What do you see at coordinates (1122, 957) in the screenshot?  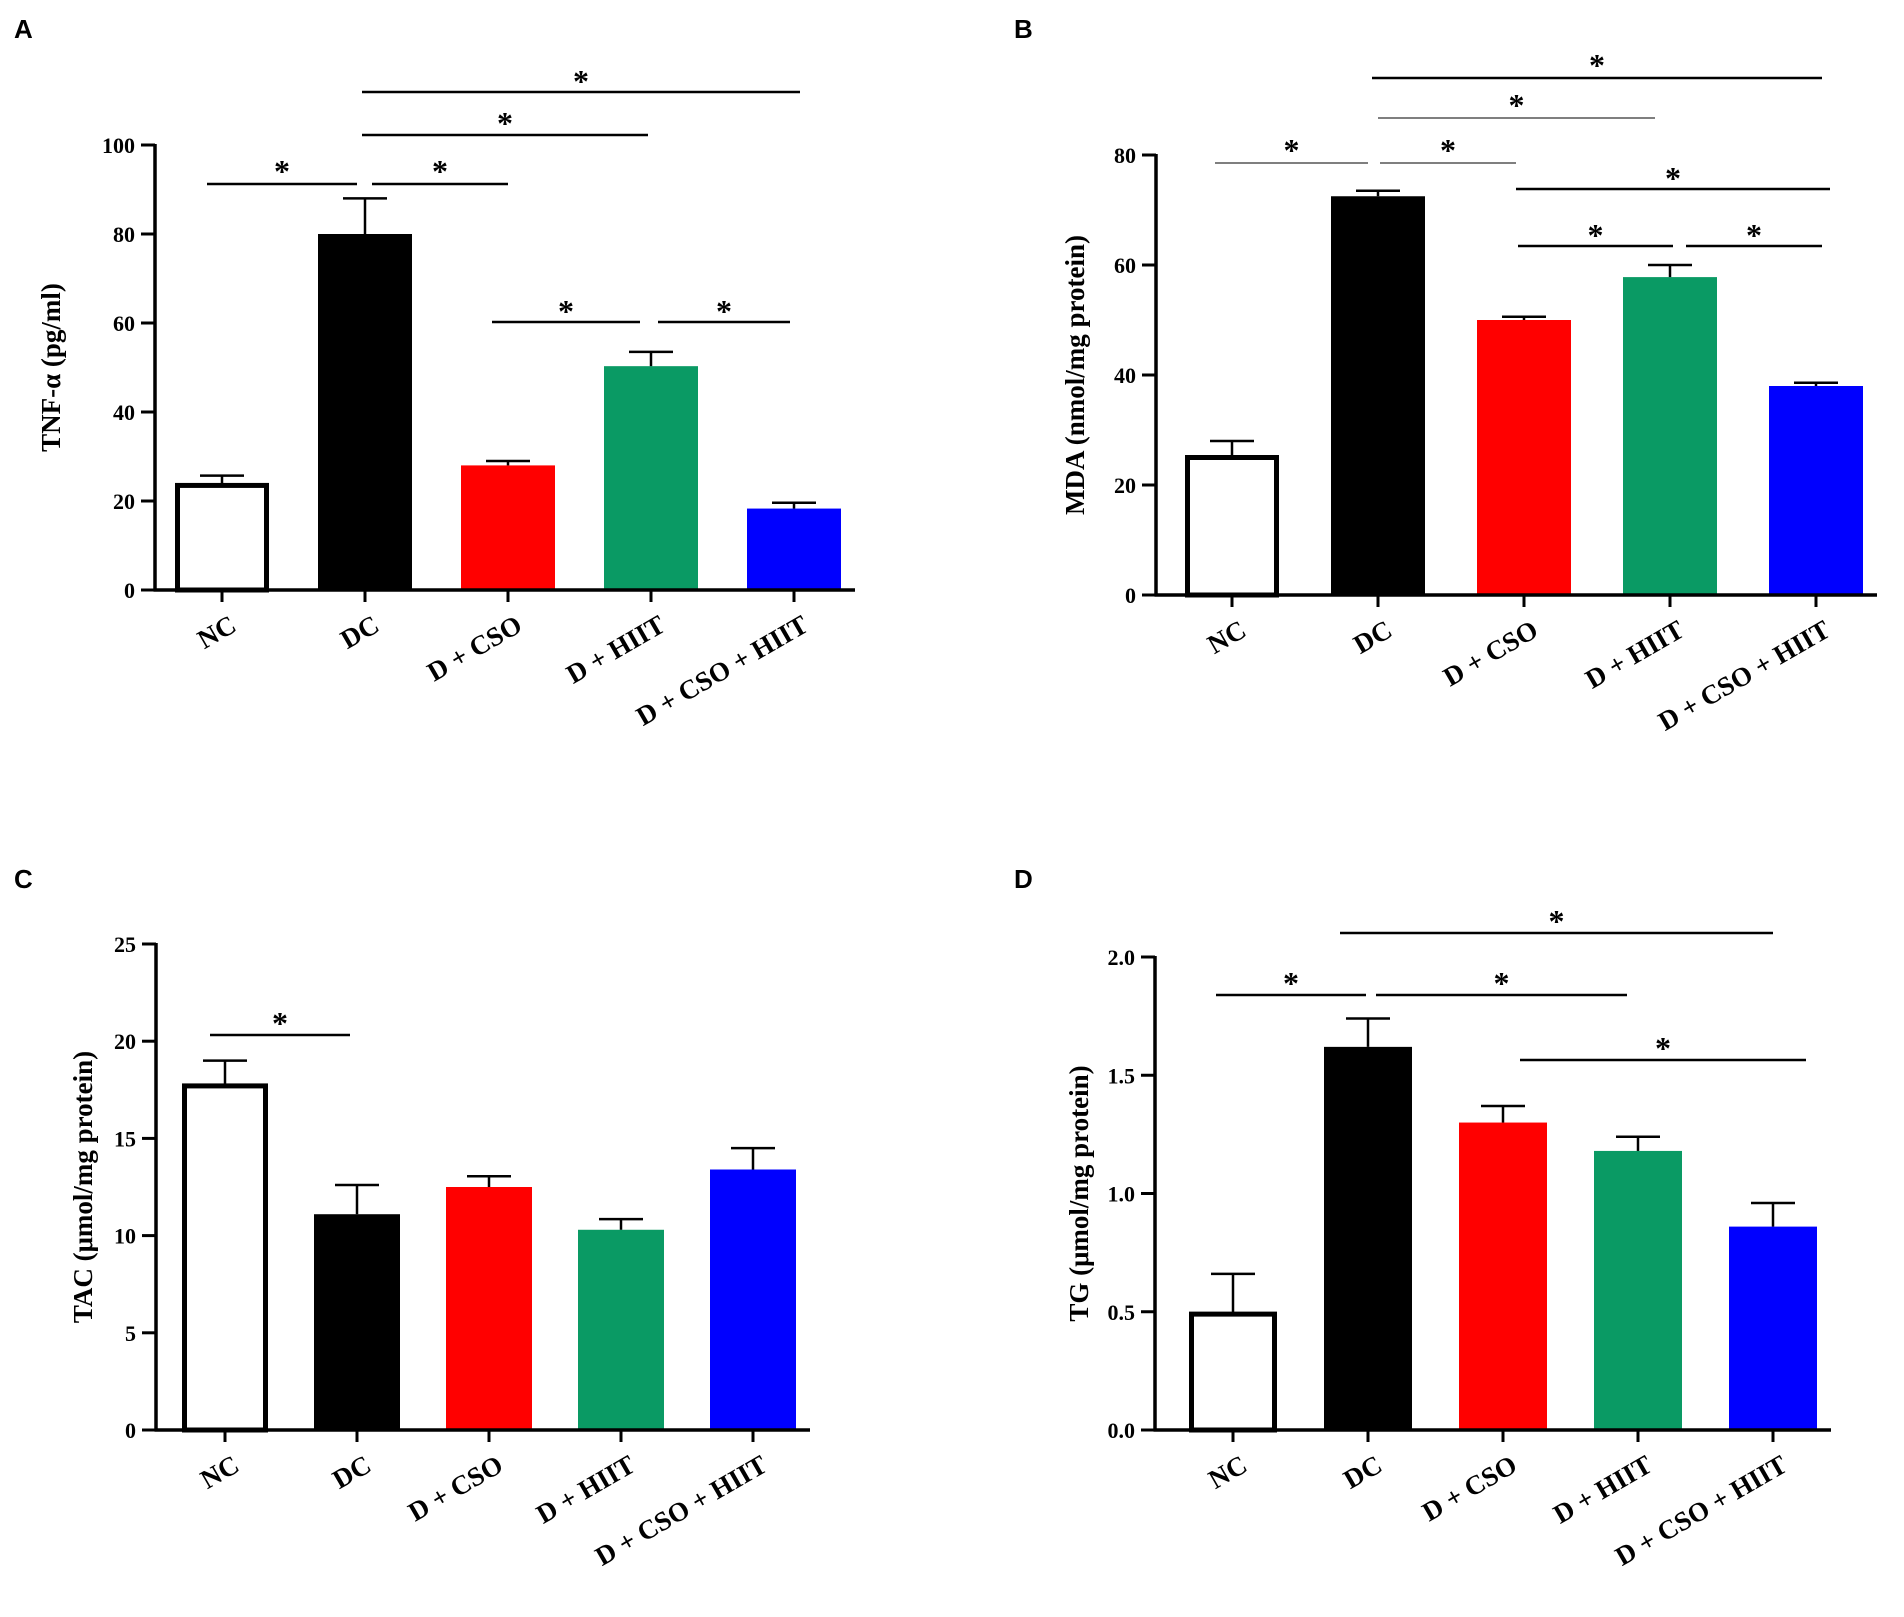 I see `y-tick-label: 2.0` at bounding box center [1122, 957].